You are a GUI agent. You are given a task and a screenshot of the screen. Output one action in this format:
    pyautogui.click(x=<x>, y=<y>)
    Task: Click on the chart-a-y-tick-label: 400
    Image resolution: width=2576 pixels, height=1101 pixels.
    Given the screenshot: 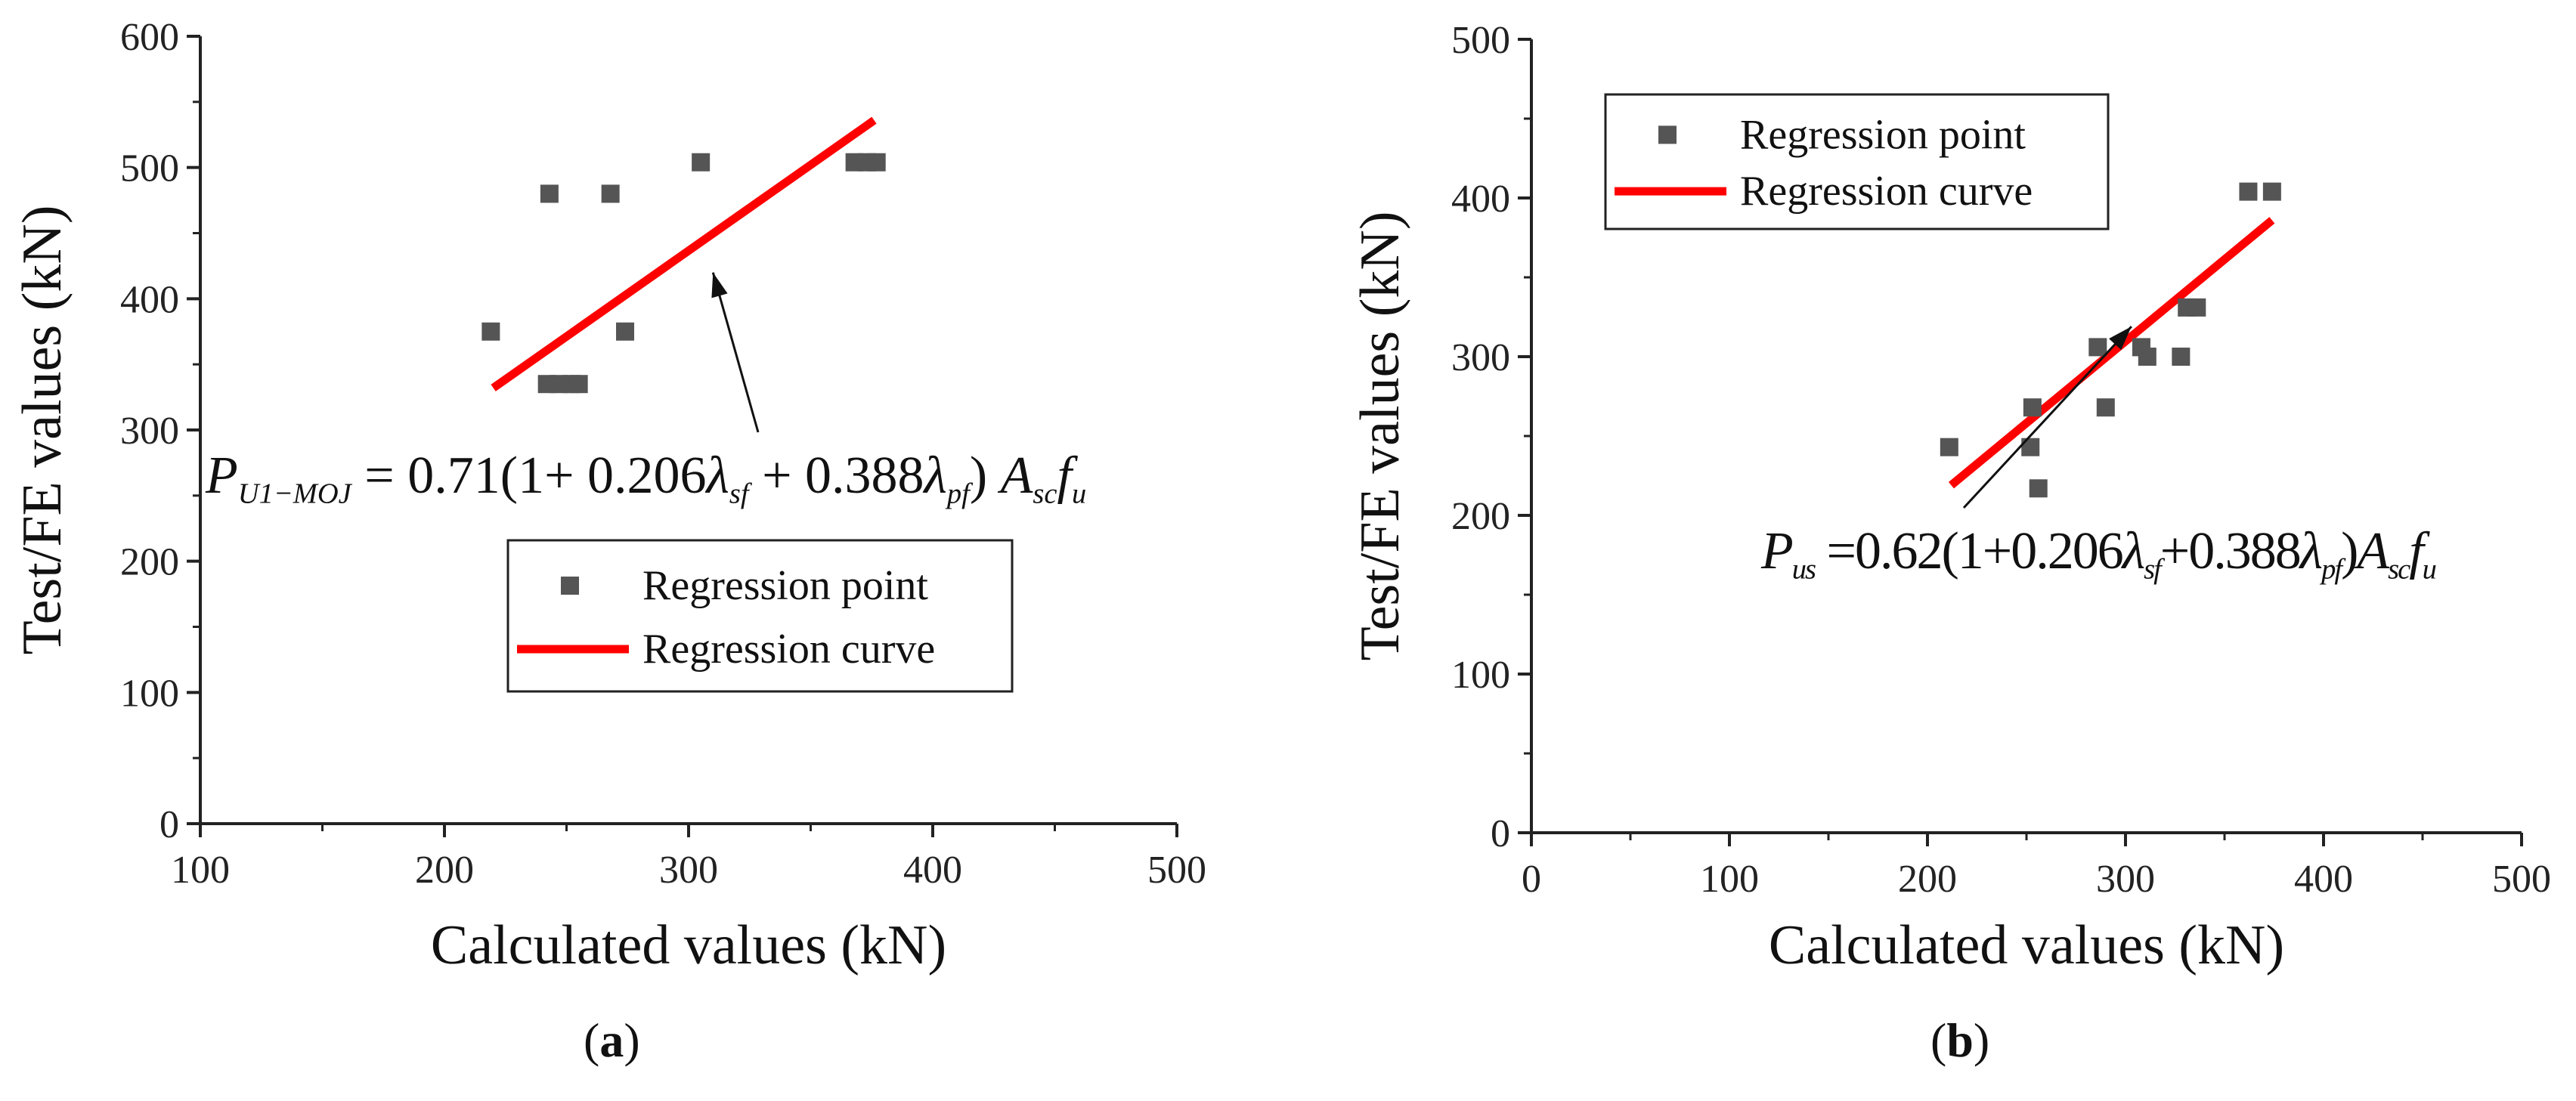 What is the action you would take?
    pyautogui.click(x=149, y=299)
    